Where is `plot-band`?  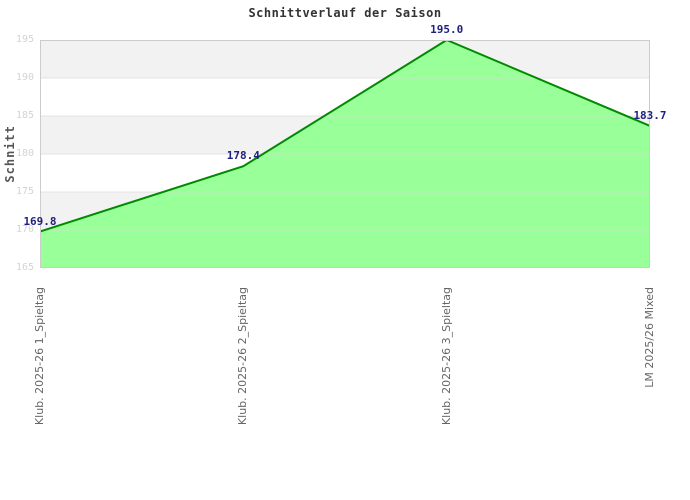
plot-band is located at coordinates (345, 59).